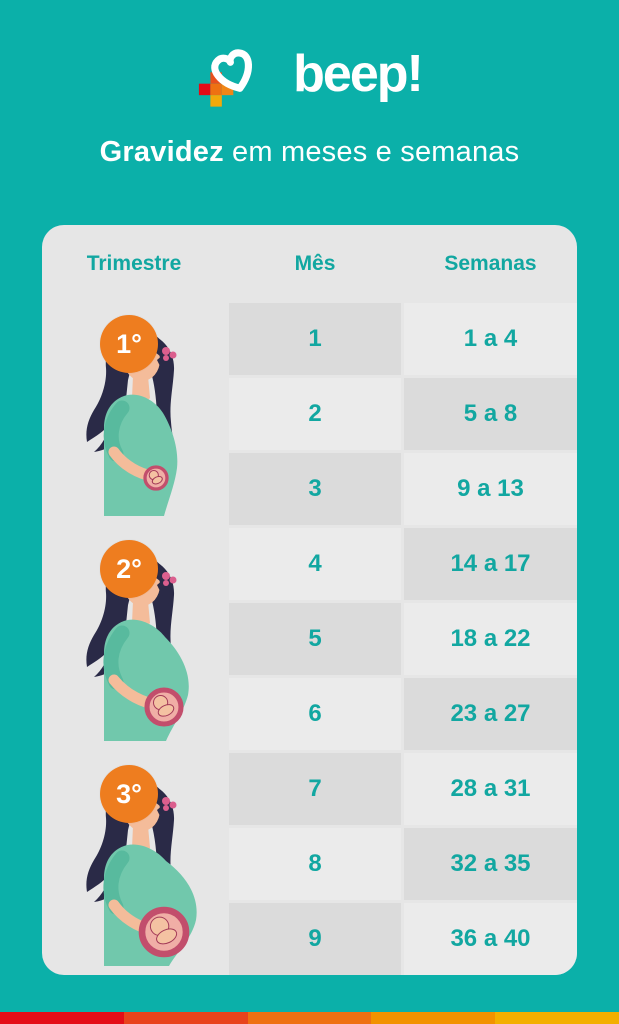 This screenshot has width=619, height=1024. Describe the element at coordinates (226, 78) in the screenshot. I see `heart-plus-icon` at that location.